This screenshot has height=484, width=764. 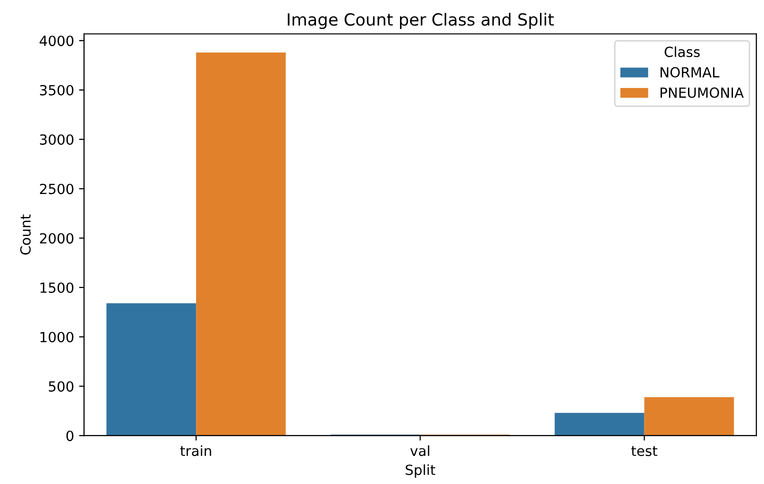 What do you see at coordinates (682, 52) in the screenshot?
I see `legend-title: Class` at bounding box center [682, 52].